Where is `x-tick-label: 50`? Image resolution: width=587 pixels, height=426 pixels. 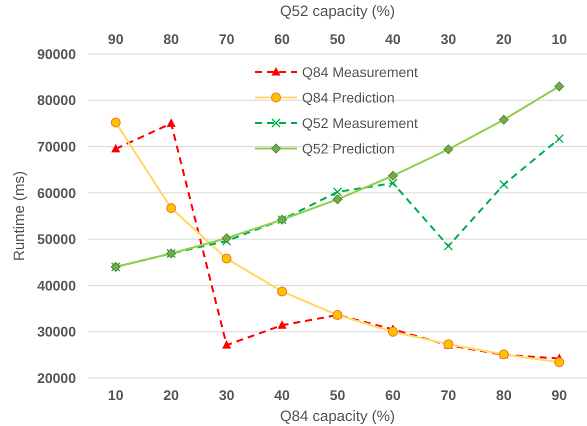 x-tick-label: 50 is located at coordinates (338, 395).